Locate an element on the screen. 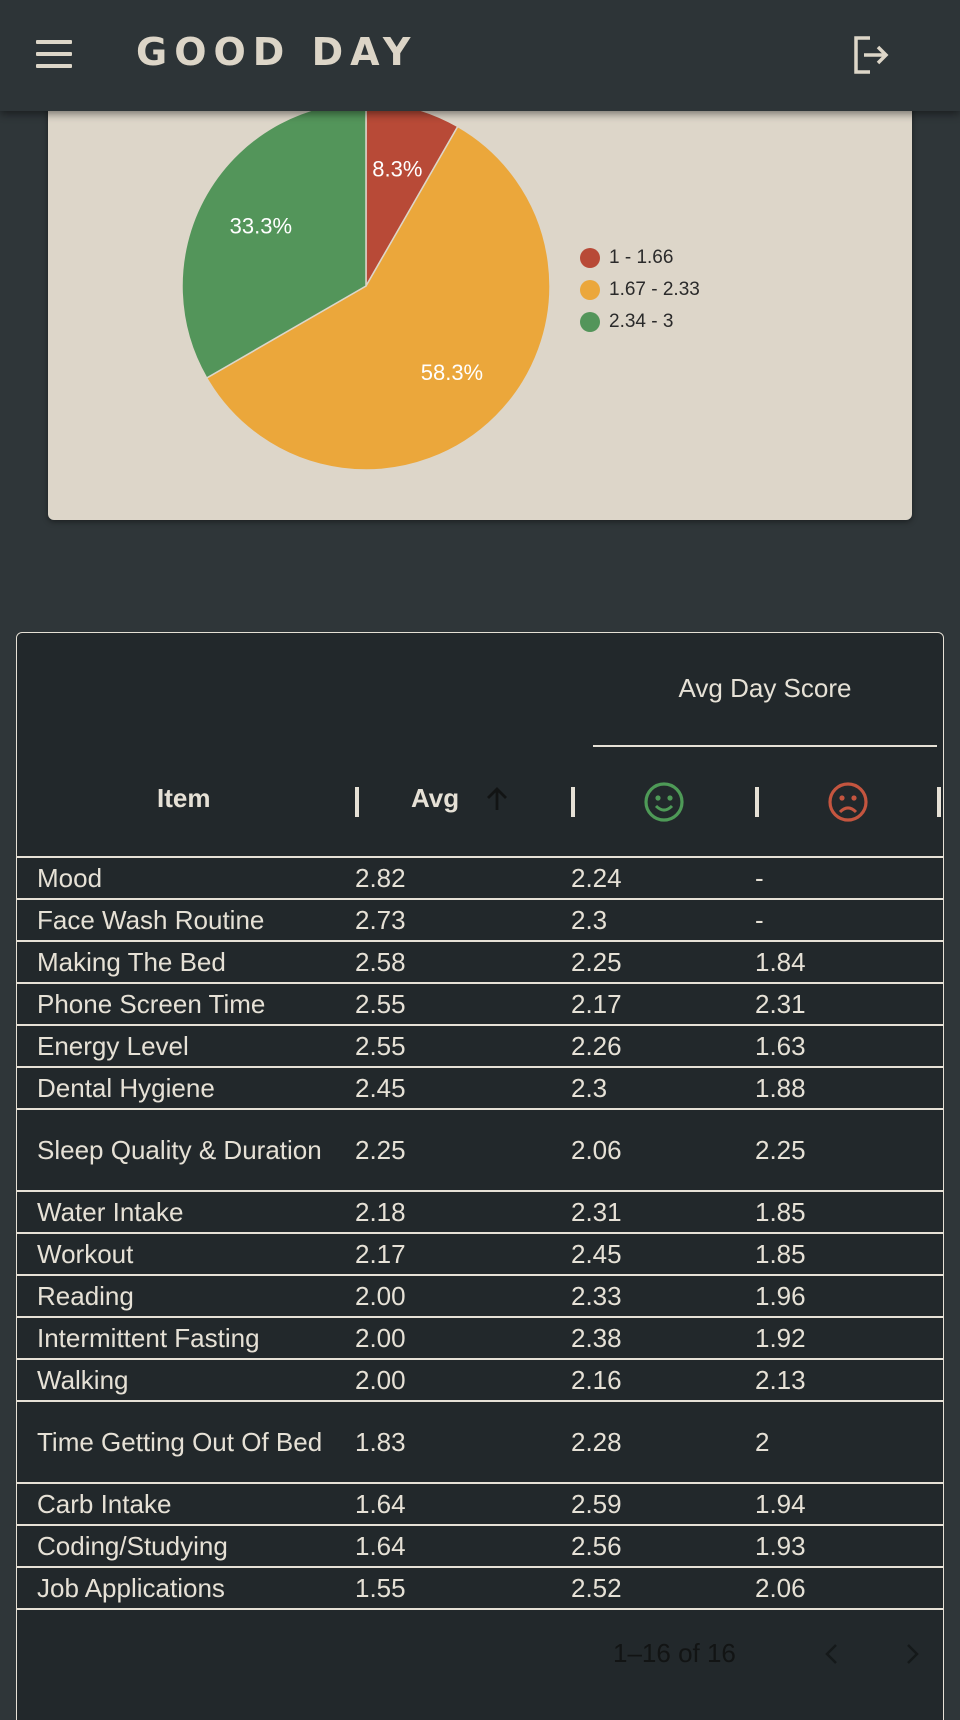  pie-slice-label: 33.3% is located at coordinates (261, 225).